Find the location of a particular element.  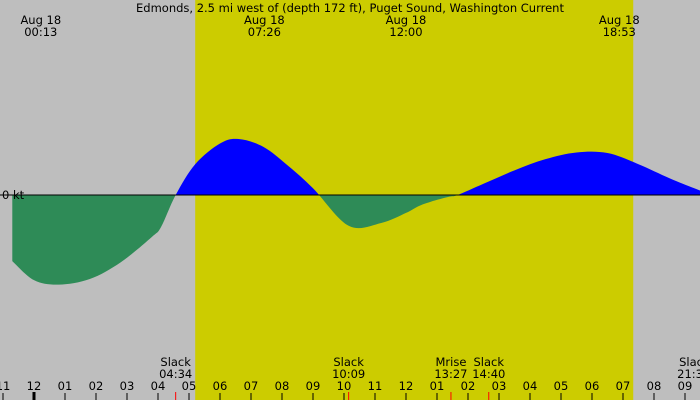

event-time: 14:40 is located at coordinates (488, 374).